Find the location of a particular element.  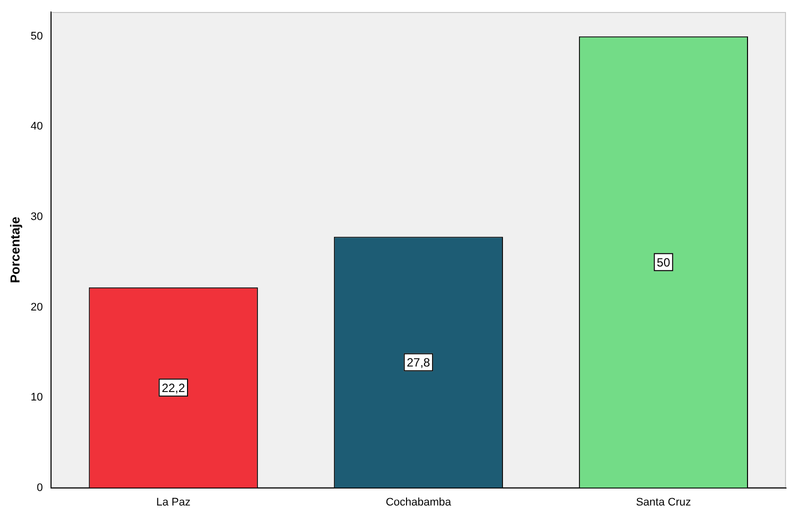

x-tick-label: La Paz is located at coordinates (173, 502).